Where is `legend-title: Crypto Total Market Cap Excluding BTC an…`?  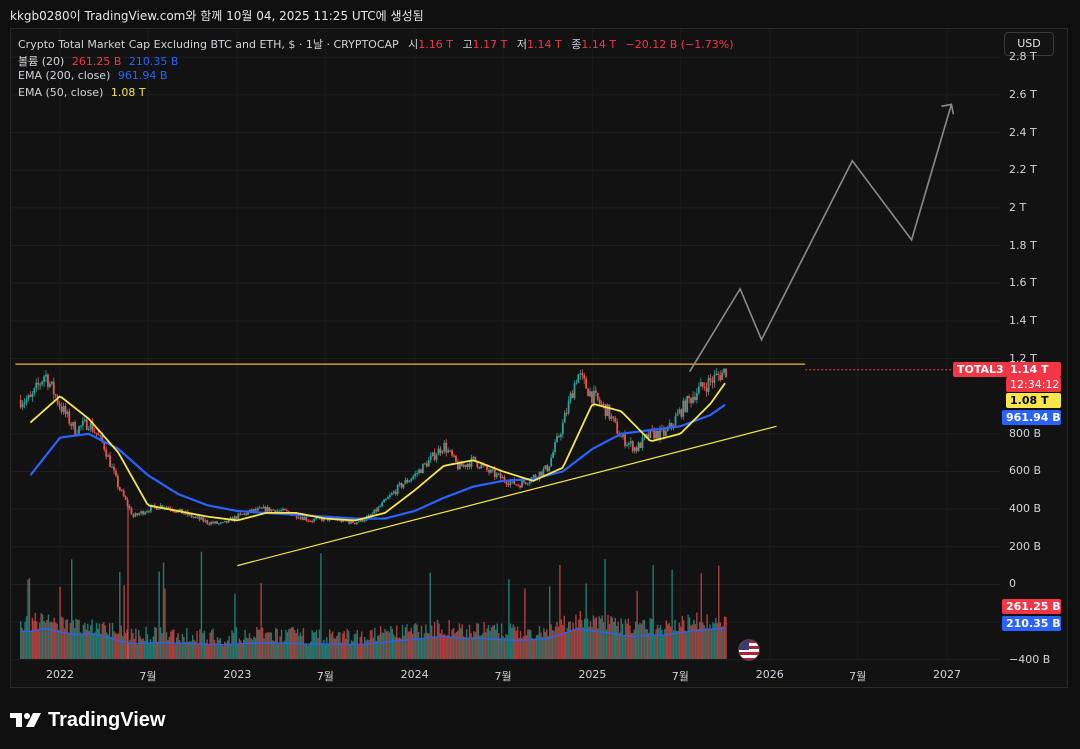 legend-title: Crypto Total Market Cap Excluding BTC an… is located at coordinates (208, 44).